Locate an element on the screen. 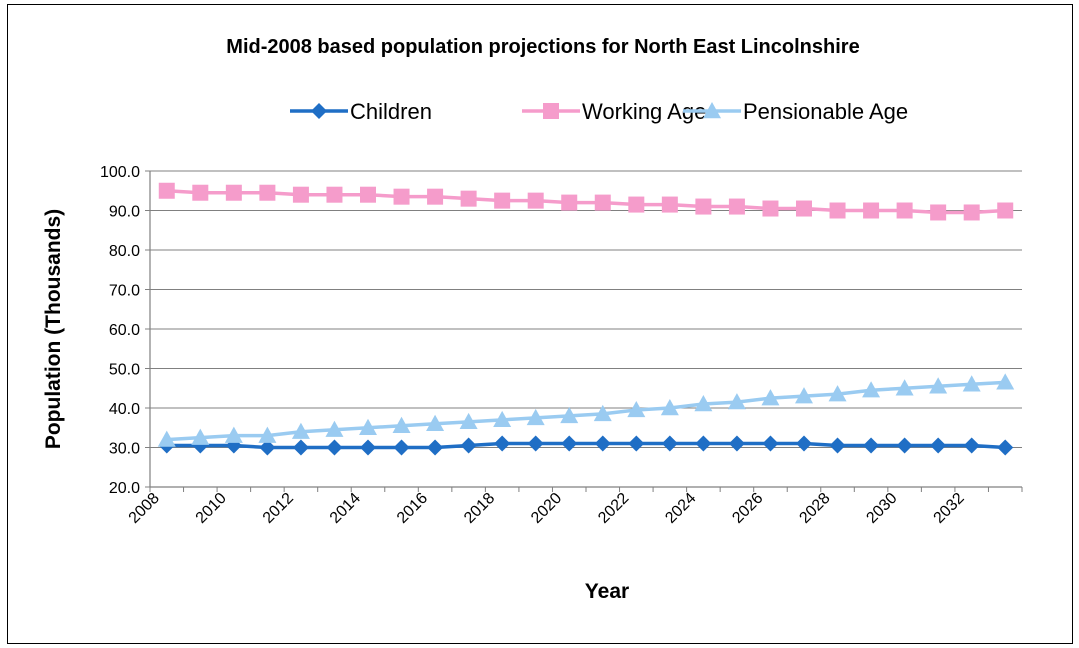 The width and height of the screenshot is (1079, 648). series-line-pensionable-age is located at coordinates (586, 411).